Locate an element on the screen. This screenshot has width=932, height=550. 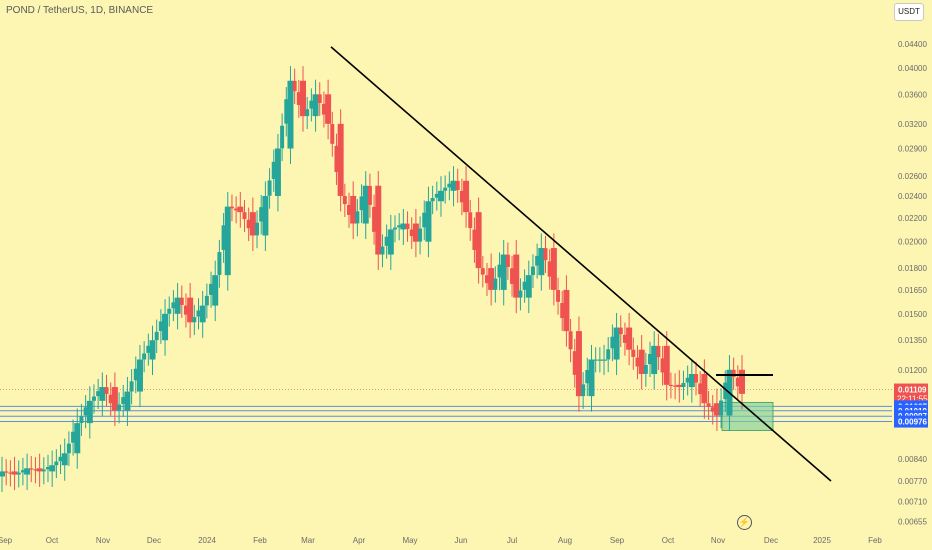
x-tick-label: Nov is located at coordinates (718, 540).